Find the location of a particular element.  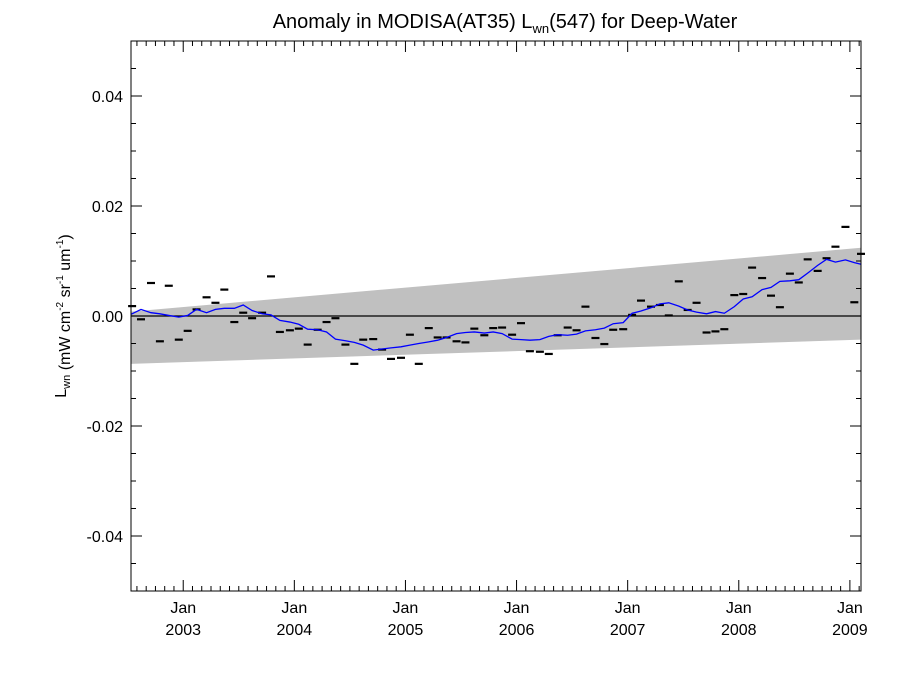

chart-title-rest: (547) for Deep-Water is located at coordinates (643, 22).